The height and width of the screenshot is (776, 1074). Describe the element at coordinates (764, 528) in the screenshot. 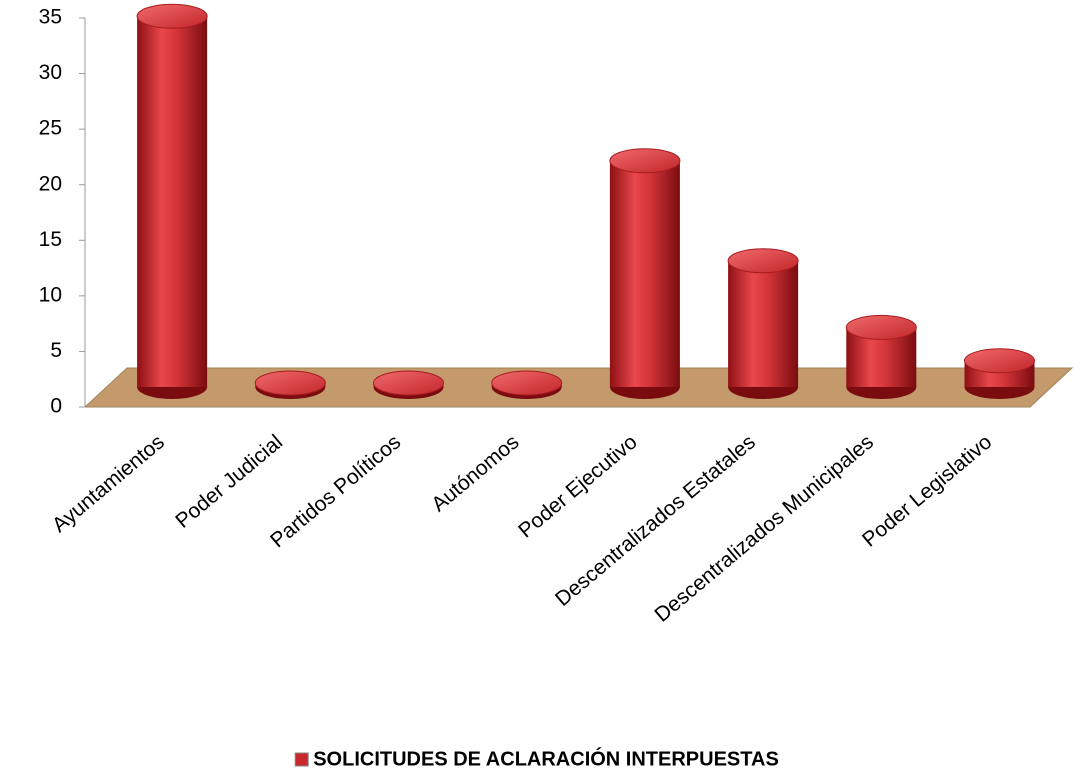

I see `x-tick-label: Descentralizados Municipales` at that location.